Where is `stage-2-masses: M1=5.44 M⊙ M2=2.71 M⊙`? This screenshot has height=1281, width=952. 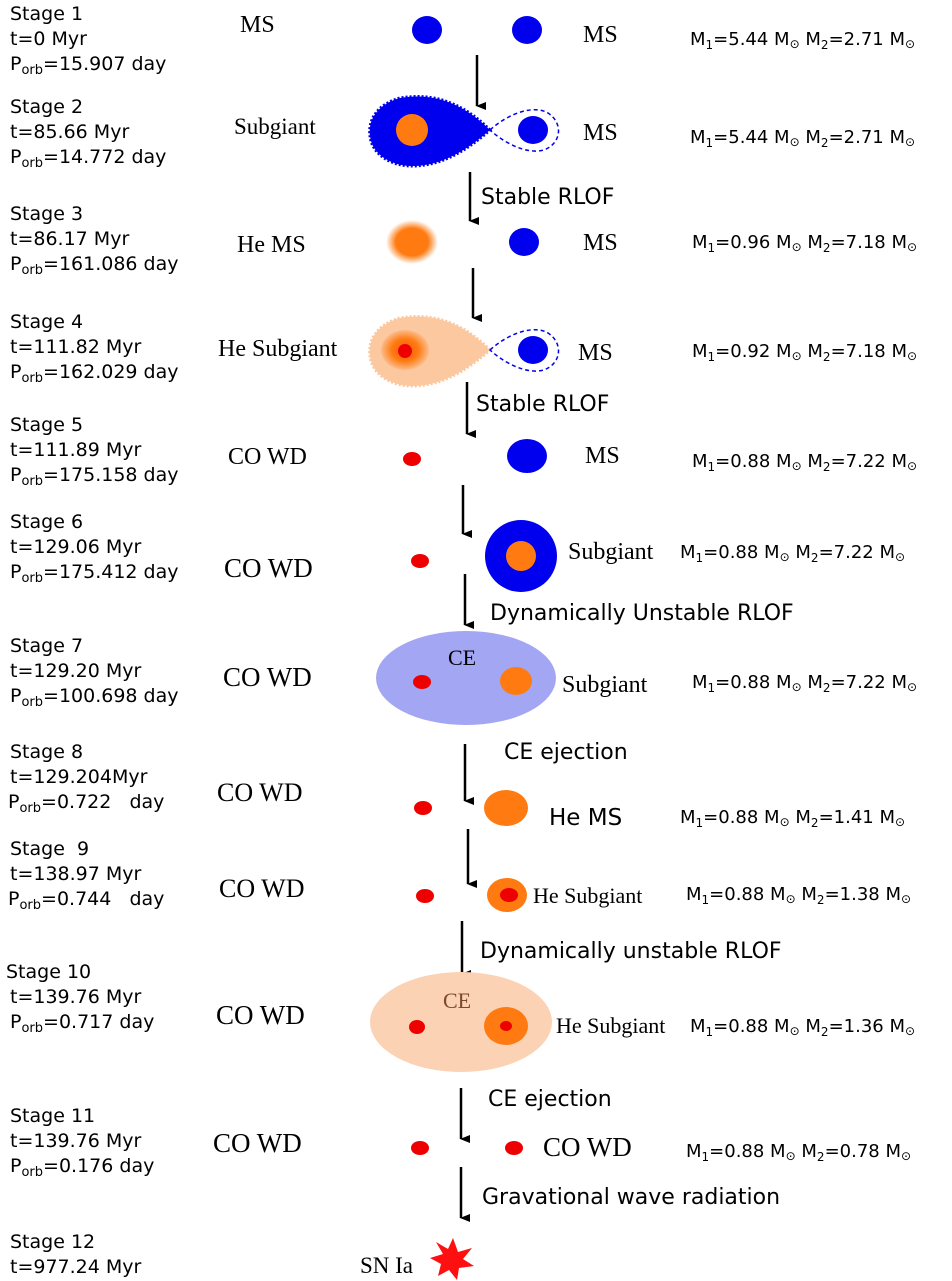
stage-2-masses: M1=5.44 M⊙ M2=2.71 M⊙ is located at coordinates (802, 138).